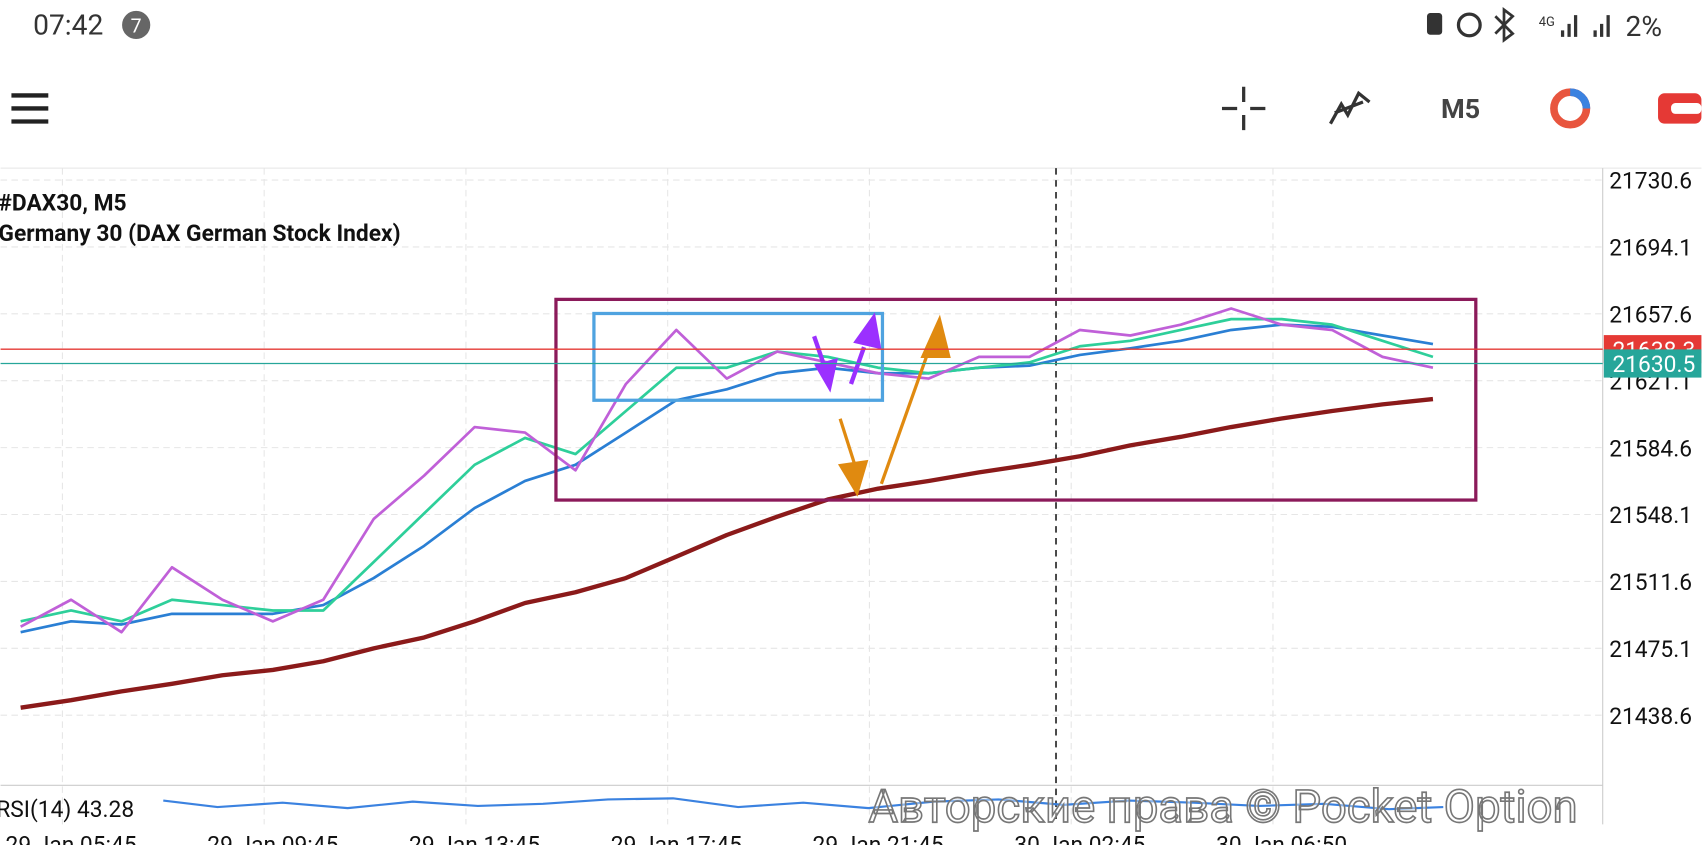 The height and width of the screenshot is (845, 1702). Describe the element at coordinates (1643, 26) in the screenshot. I see `status-battery: 2%` at that location.